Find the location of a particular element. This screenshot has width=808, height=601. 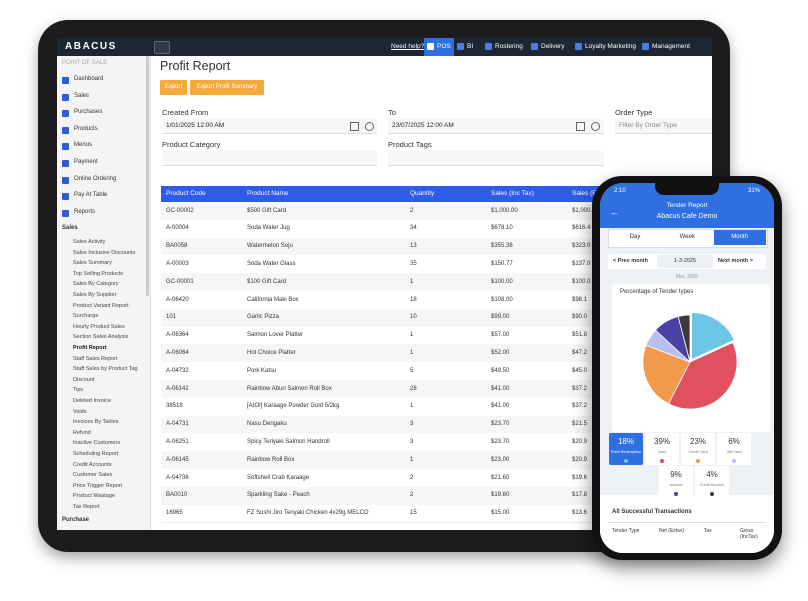

sidebar-item: Products is located at coordinates (86, 128).